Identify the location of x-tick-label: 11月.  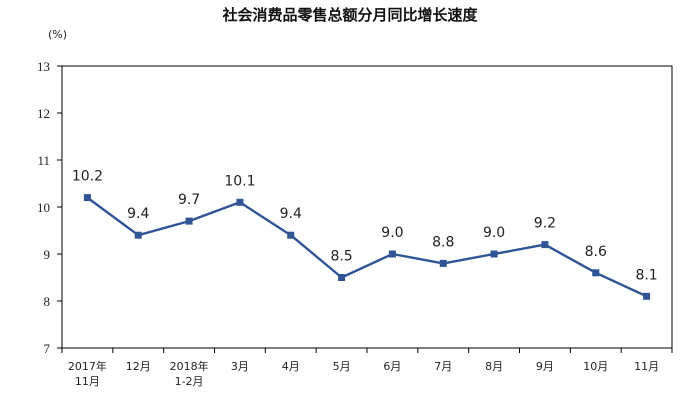
(646, 366).